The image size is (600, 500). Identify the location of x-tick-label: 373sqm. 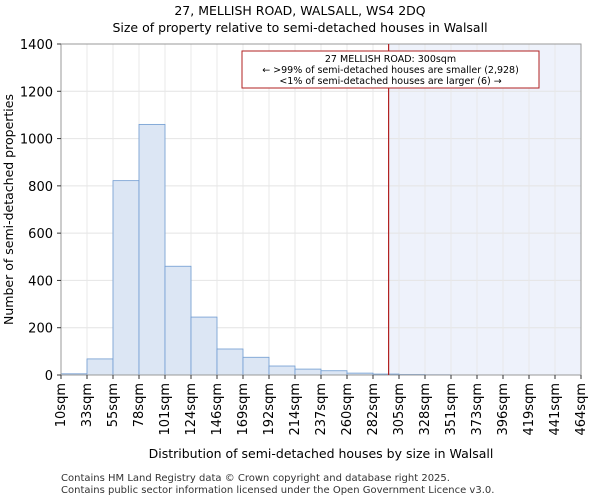
(477, 409).